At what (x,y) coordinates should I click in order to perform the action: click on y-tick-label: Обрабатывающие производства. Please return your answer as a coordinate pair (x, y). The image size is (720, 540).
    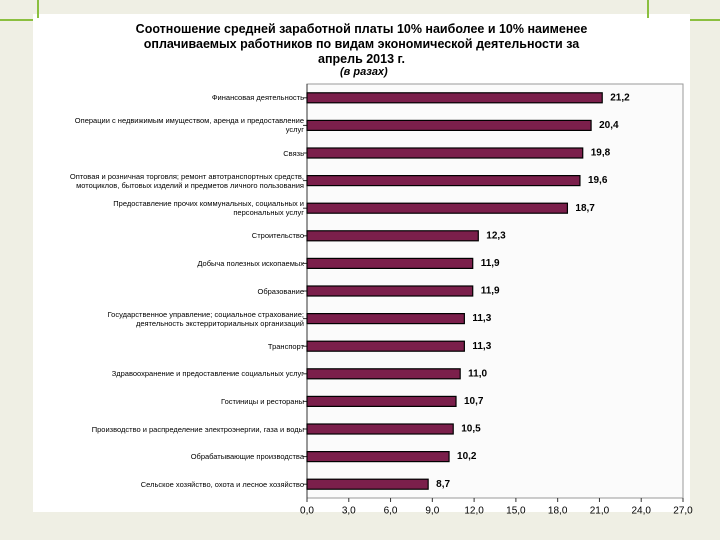
    Looking at the image, I should click on (247, 457).